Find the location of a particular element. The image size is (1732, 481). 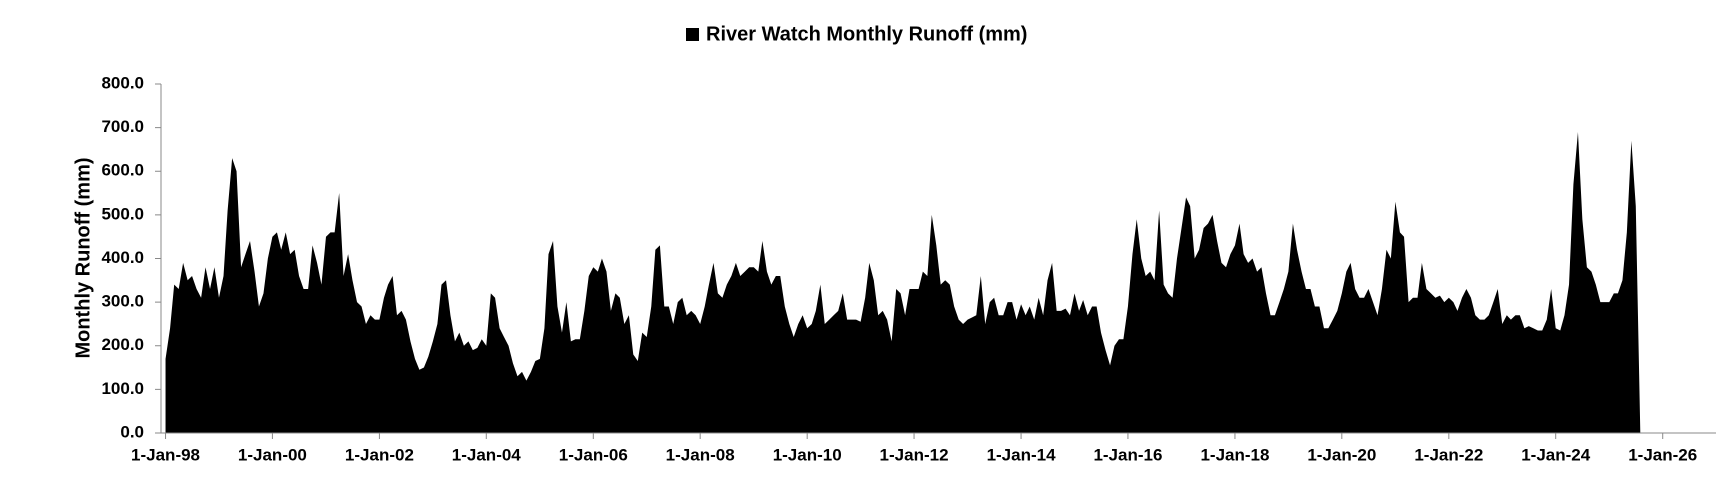

x-tick-label: 1-Jan-18 is located at coordinates (1234, 454).